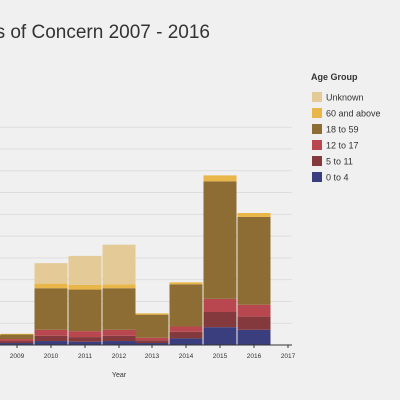  I want to click on x-tick-label: 2012, so click(119, 356).